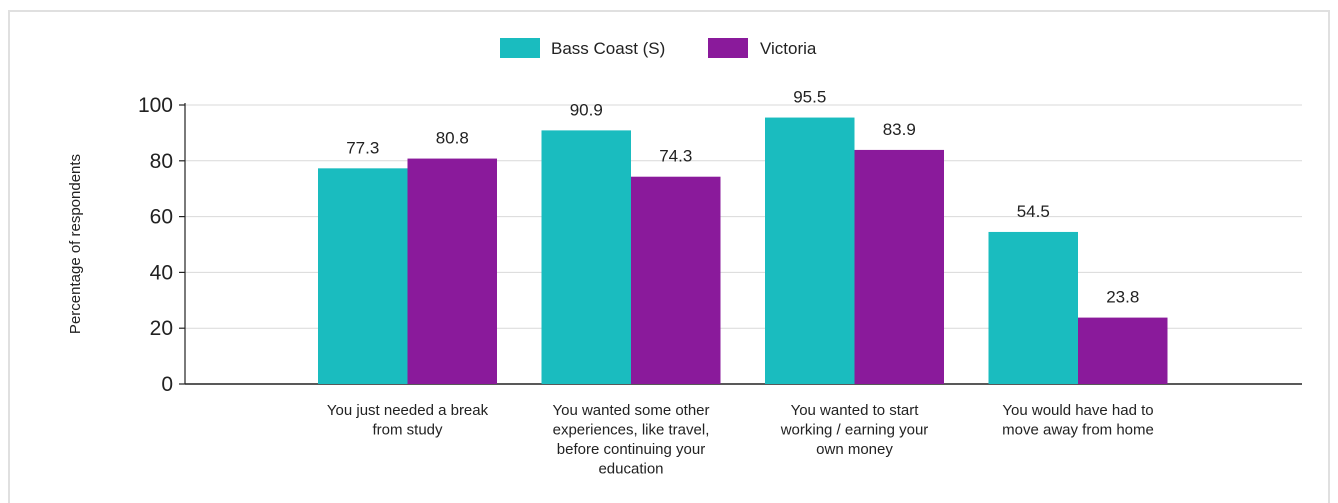 Image resolution: width=1338 pixels, height=503 pixels. What do you see at coordinates (161, 272) in the screenshot?
I see `y-tick-label: 40` at bounding box center [161, 272].